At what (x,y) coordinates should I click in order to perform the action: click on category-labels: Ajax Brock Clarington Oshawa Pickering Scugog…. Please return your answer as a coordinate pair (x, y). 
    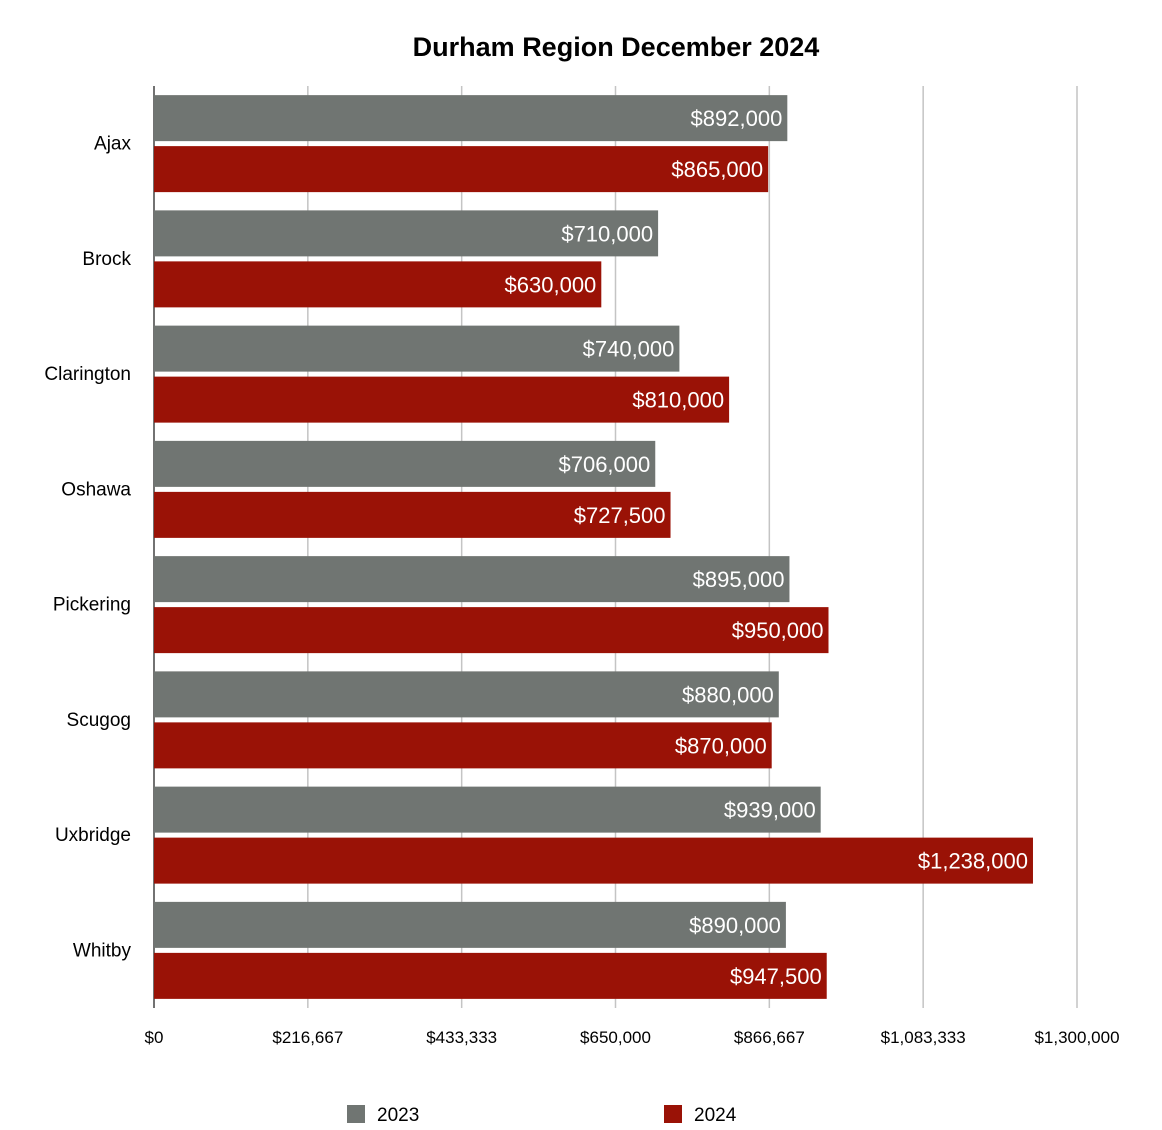
    Looking at the image, I should click on (87, 548).